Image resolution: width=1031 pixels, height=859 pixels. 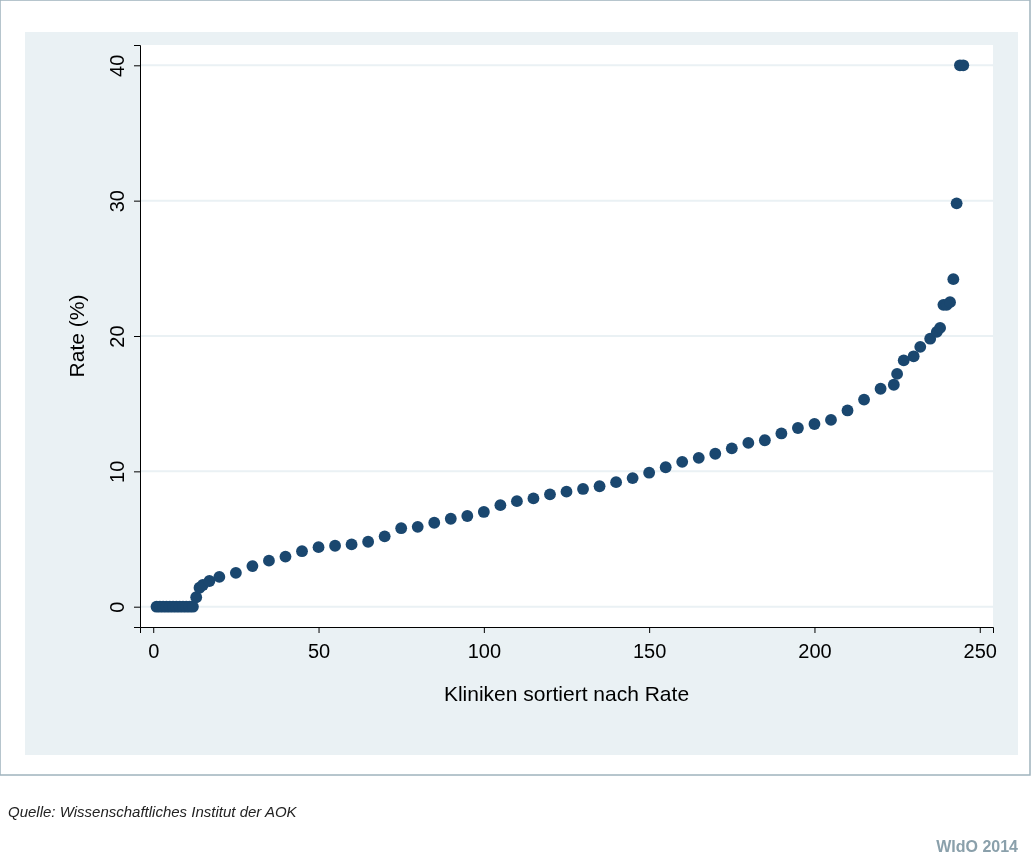 What do you see at coordinates (117, 471) in the screenshot?
I see `y-tick-label: 10` at bounding box center [117, 471].